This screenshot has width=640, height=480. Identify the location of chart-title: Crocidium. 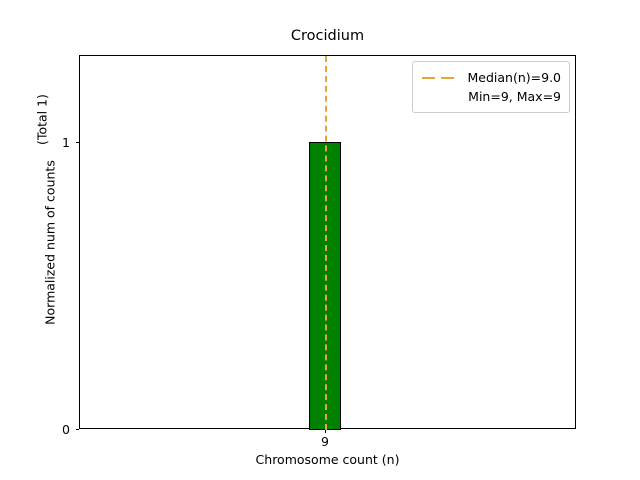
(327, 36).